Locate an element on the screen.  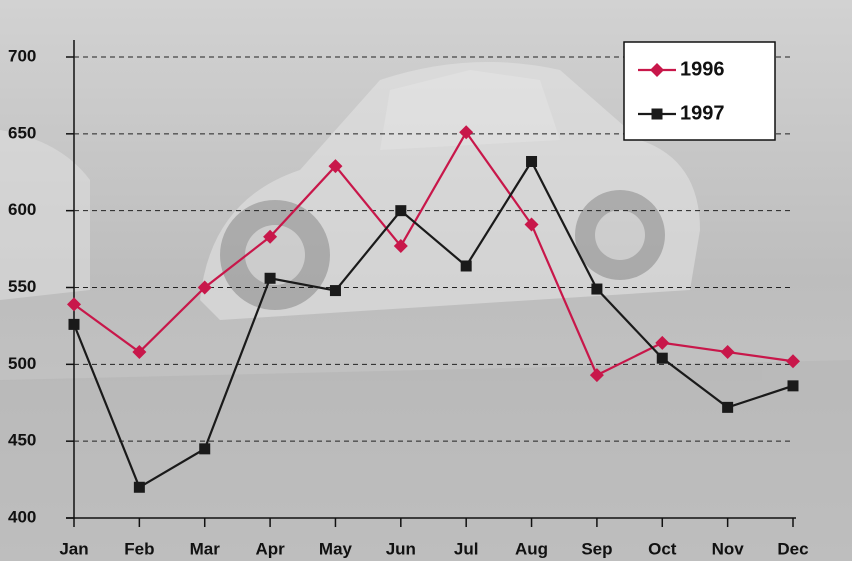
x-tick-label: Apr is located at coordinates (270, 548).